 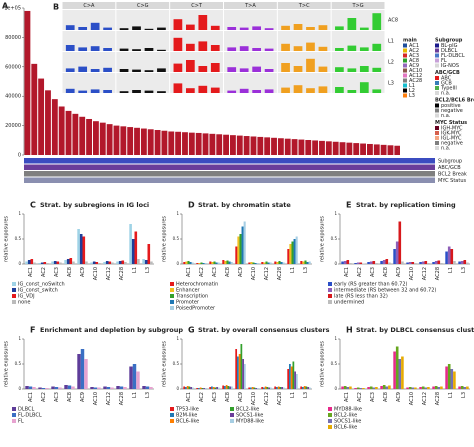 I want to click on legend-label: DLBCL, so click(x=449, y=51).